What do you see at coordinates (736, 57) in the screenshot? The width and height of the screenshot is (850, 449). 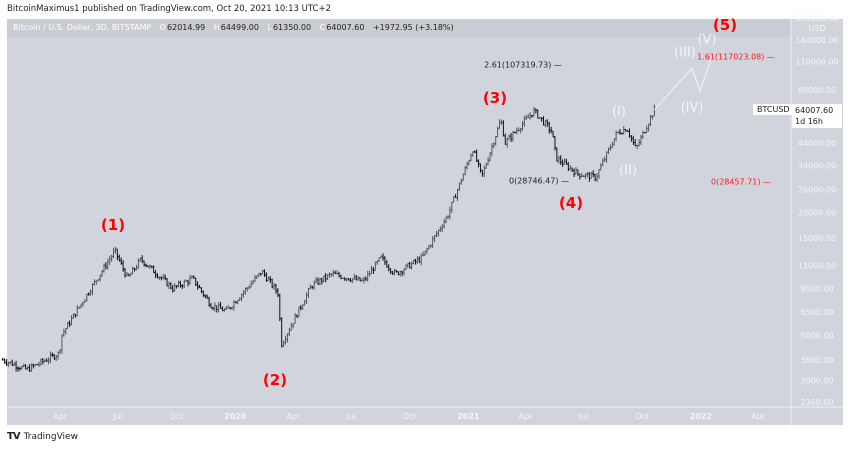 I see `fib-level-161: 1.61(117023.08) —` at bounding box center [736, 57].